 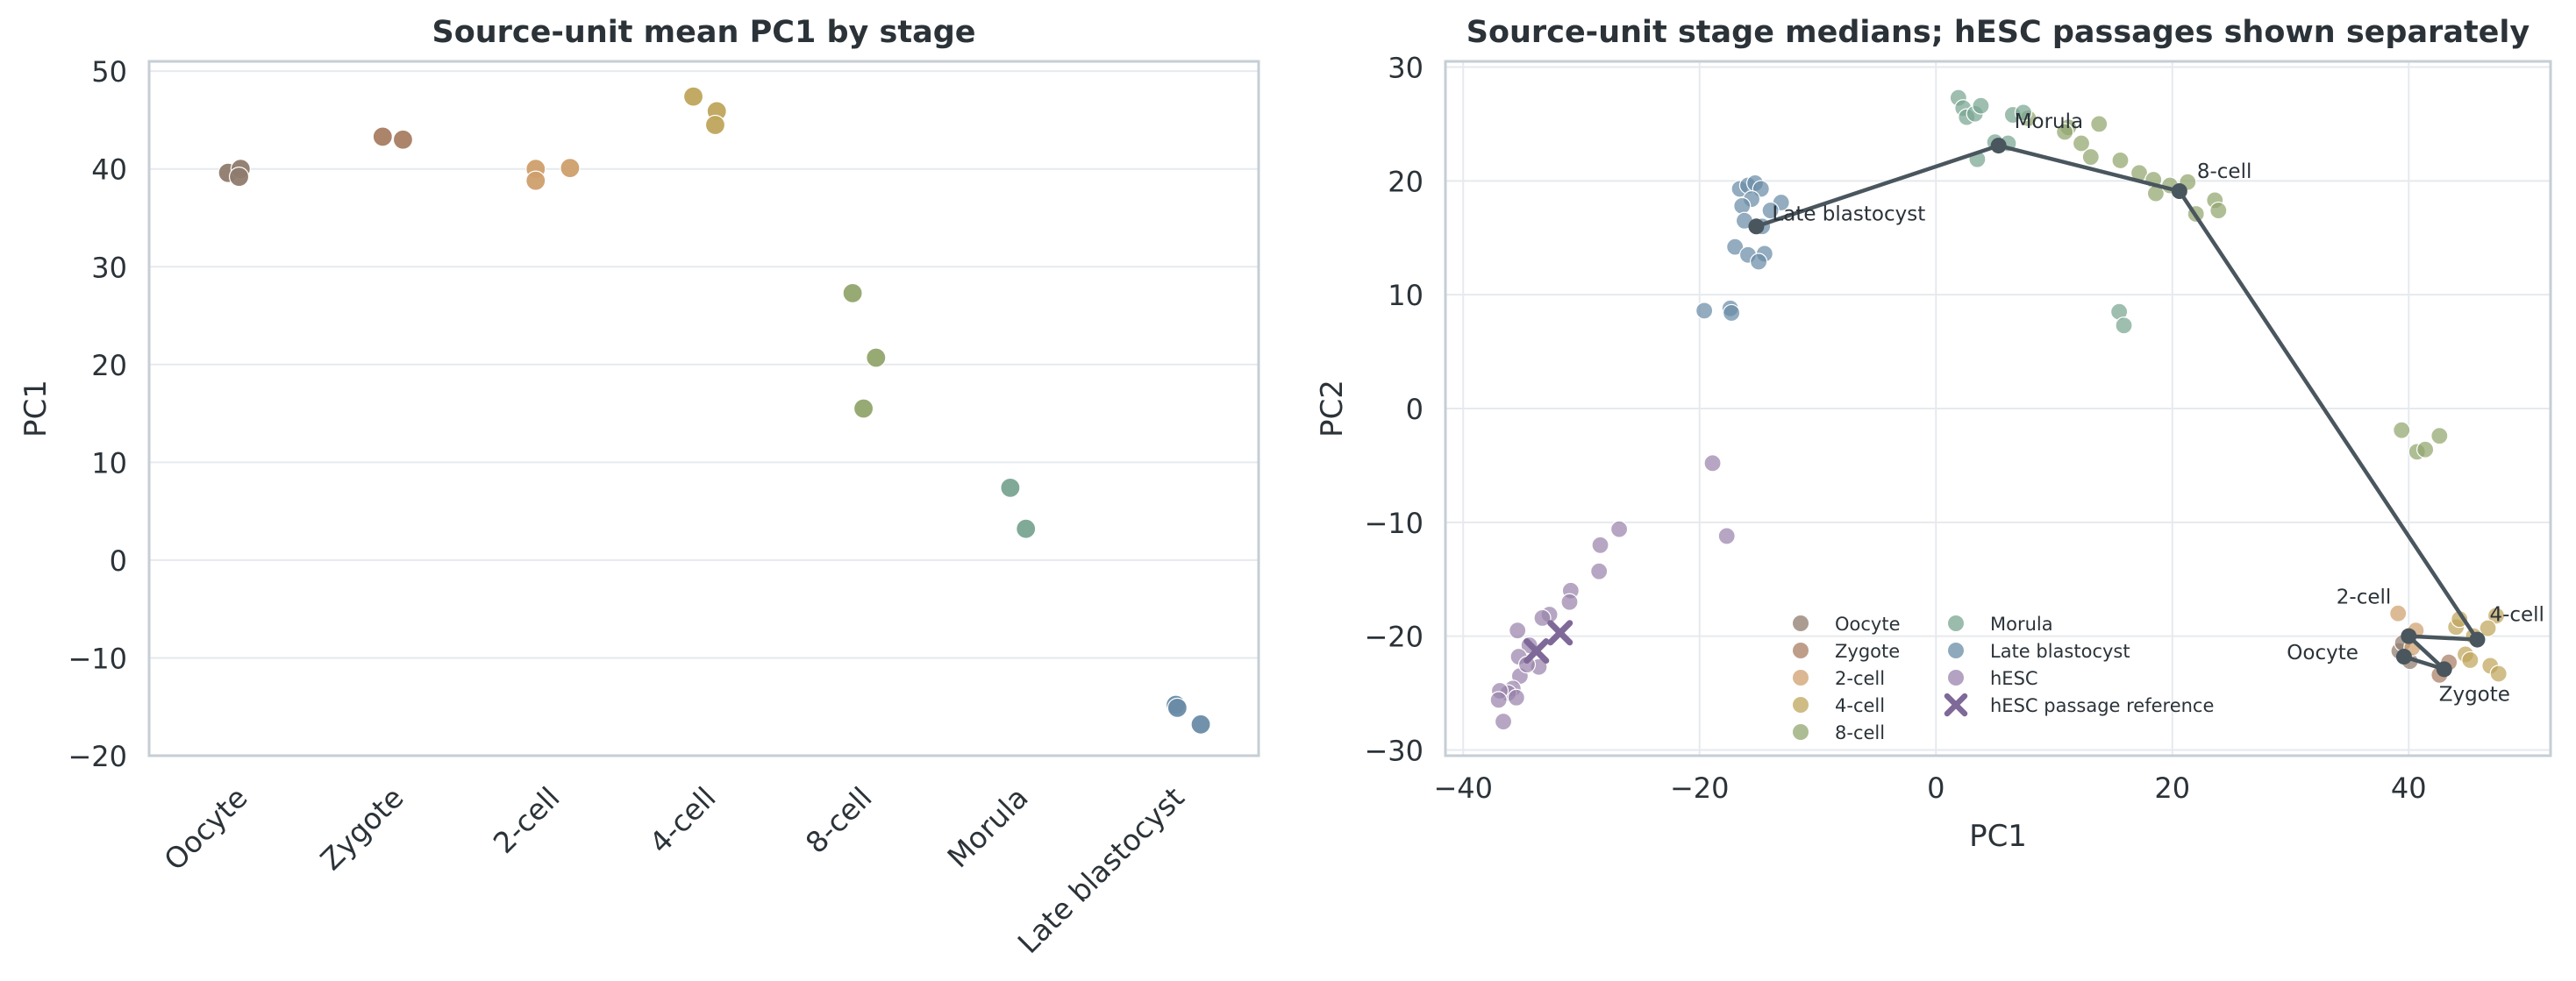 I want to click on chart2-x-tick-label: −40, so click(x=1463, y=788).